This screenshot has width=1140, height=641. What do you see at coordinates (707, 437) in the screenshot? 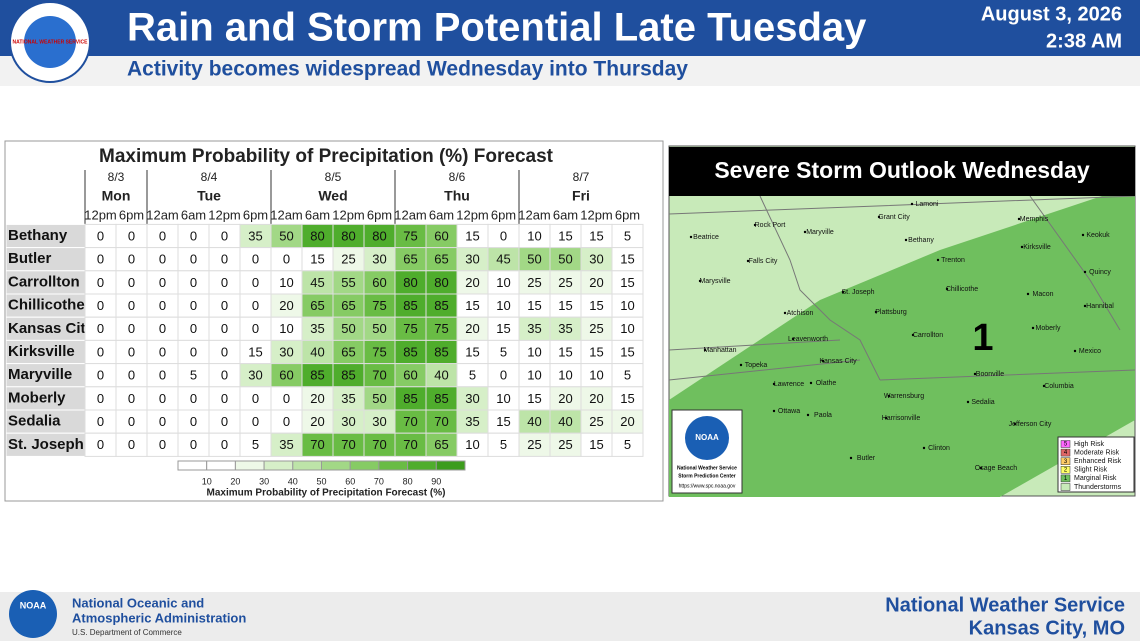
I see `spc-logo-text: NOAA` at bounding box center [707, 437].